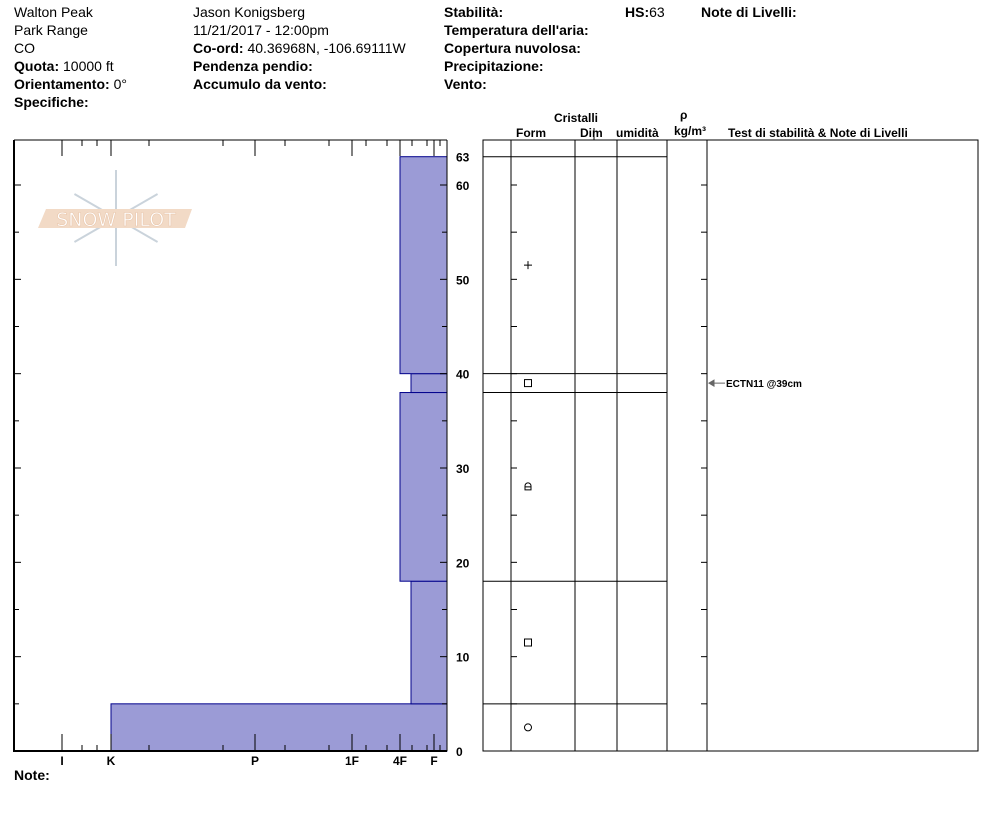  What do you see at coordinates (516, 30) in the screenshot?
I see `air-temp-label: Temperatura dell'aria:` at bounding box center [516, 30].